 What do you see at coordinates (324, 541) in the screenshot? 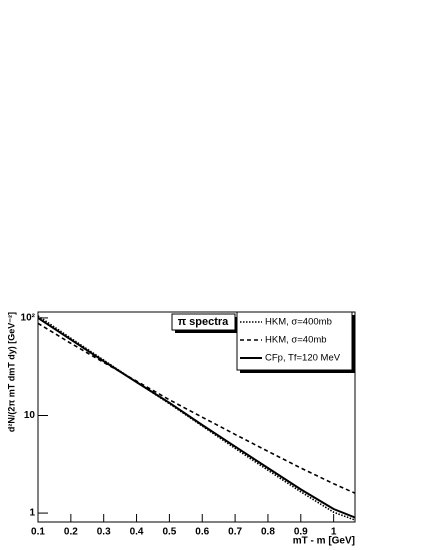
I see `x-axis-label: mT - m [GeV]` at bounding box center [324, 541].